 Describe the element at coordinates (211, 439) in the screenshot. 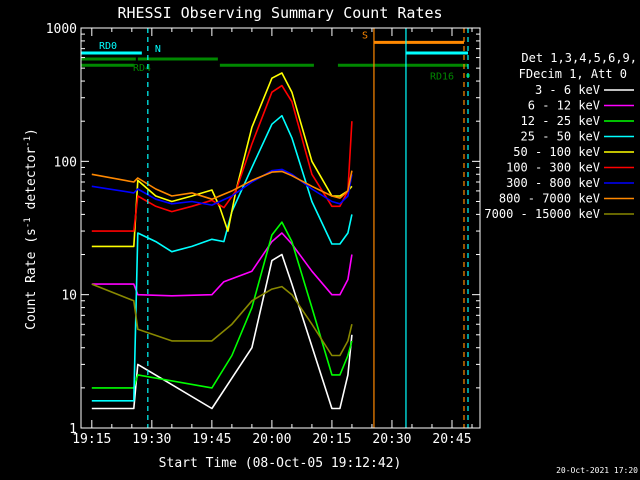

I see `x-tick-label-2: 19:45` at that location.